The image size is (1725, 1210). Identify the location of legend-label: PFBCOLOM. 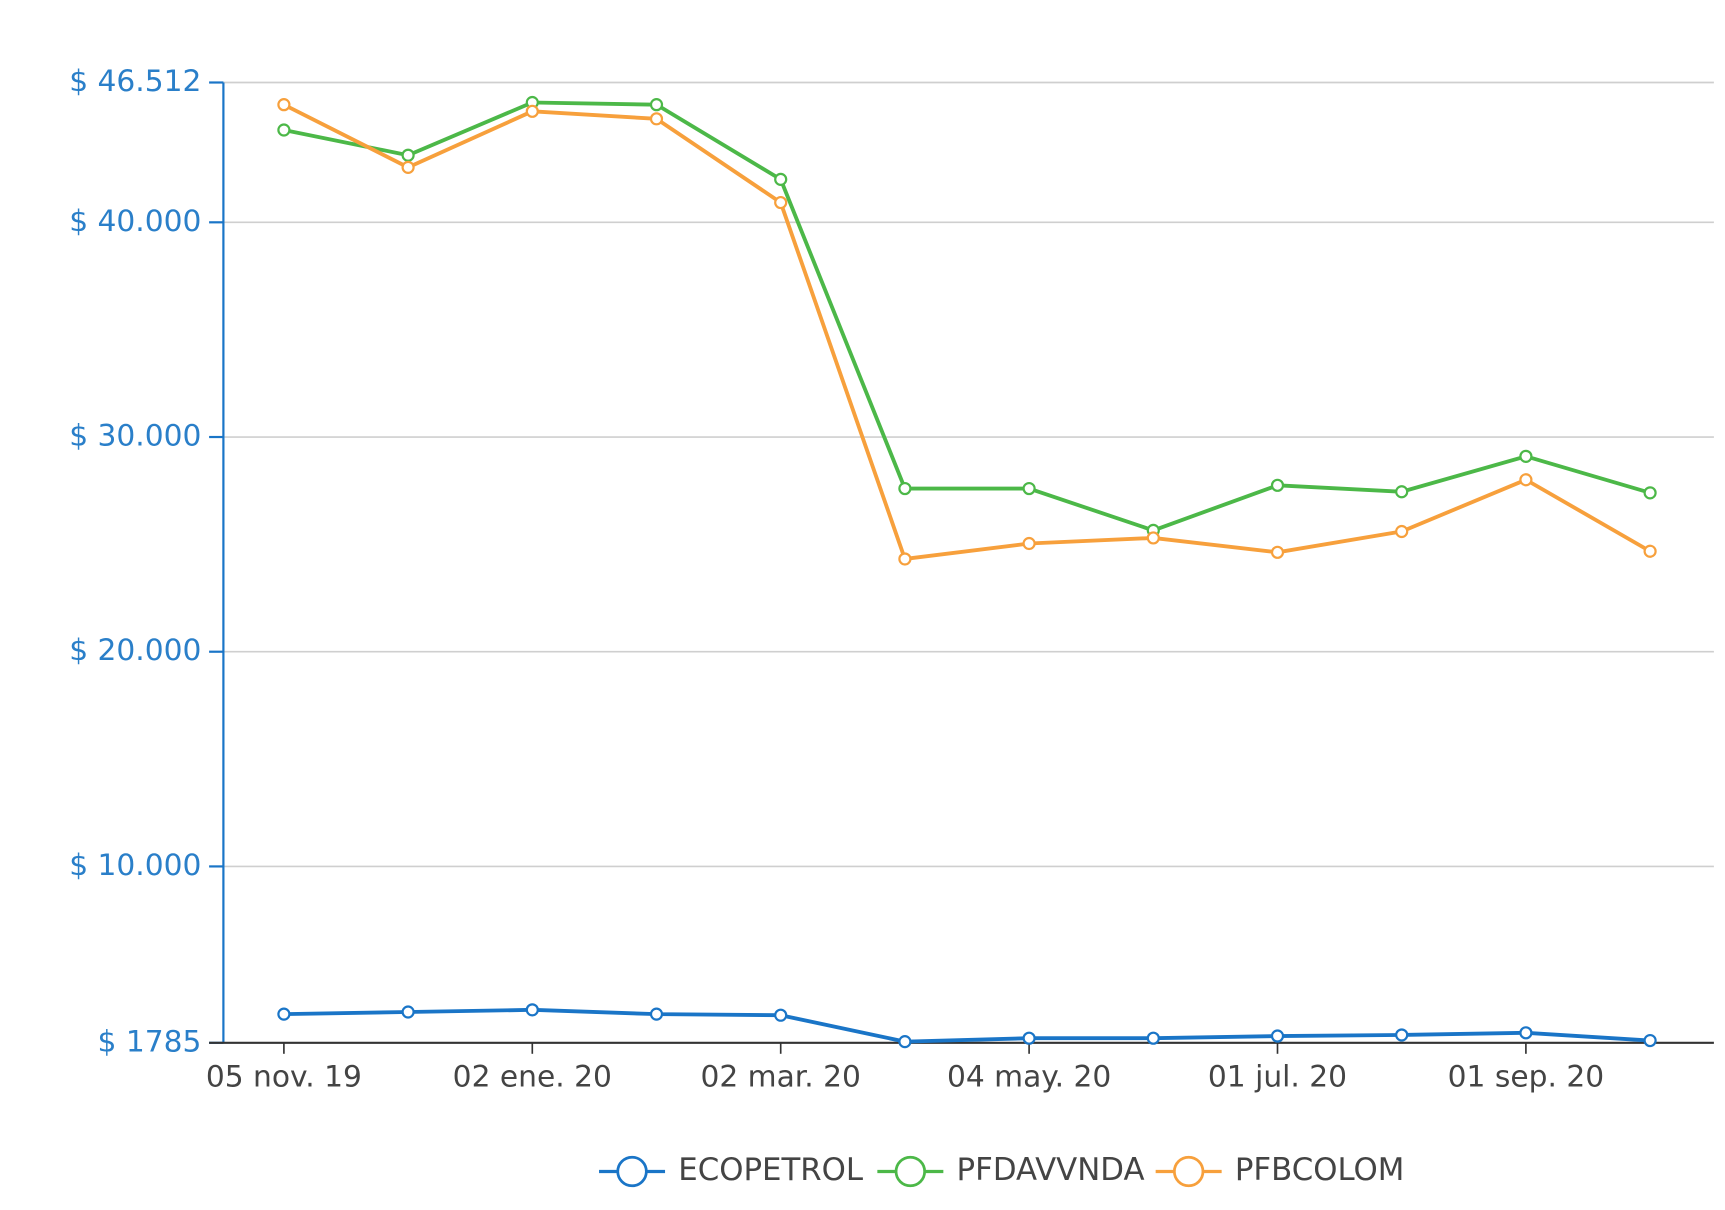
(1320, 1170).